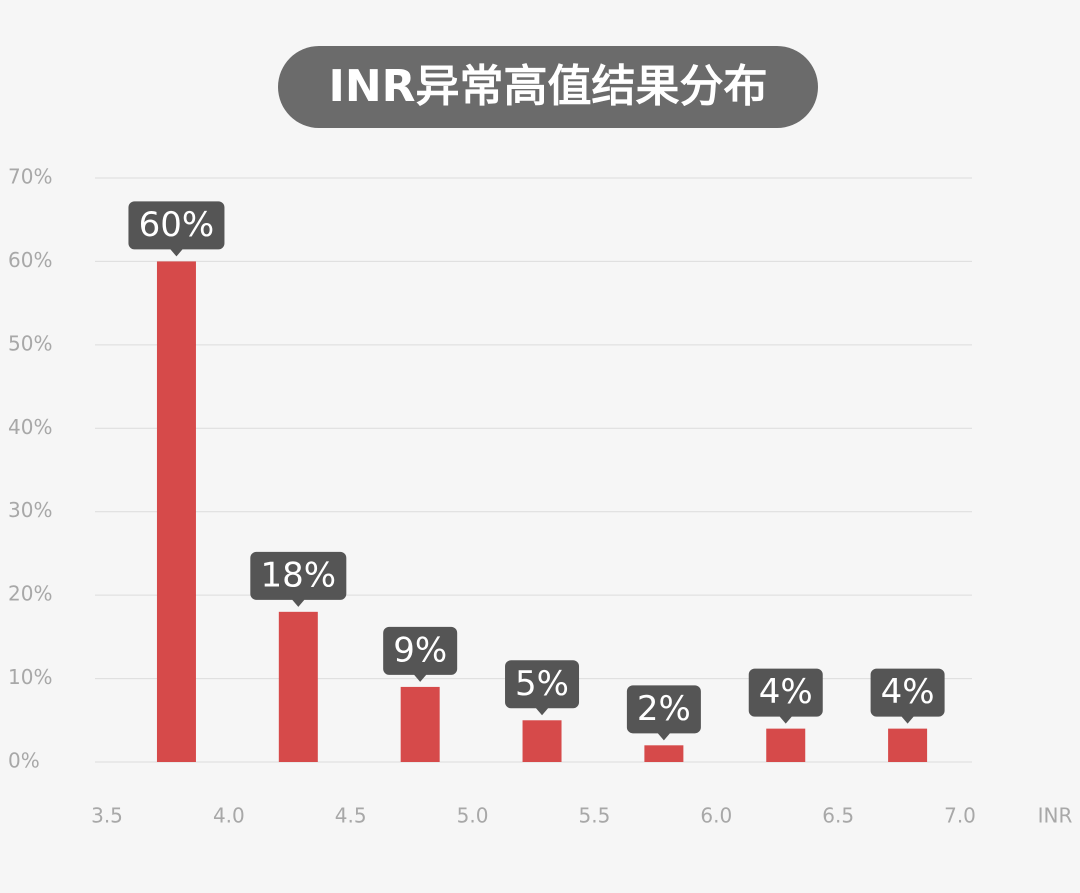 Image resolution: width=1080 pixels, height=893 pixels. Describe the element at coordinates (30, 427) in the screenshot. I see `y-tick-label: 40%` at that location.